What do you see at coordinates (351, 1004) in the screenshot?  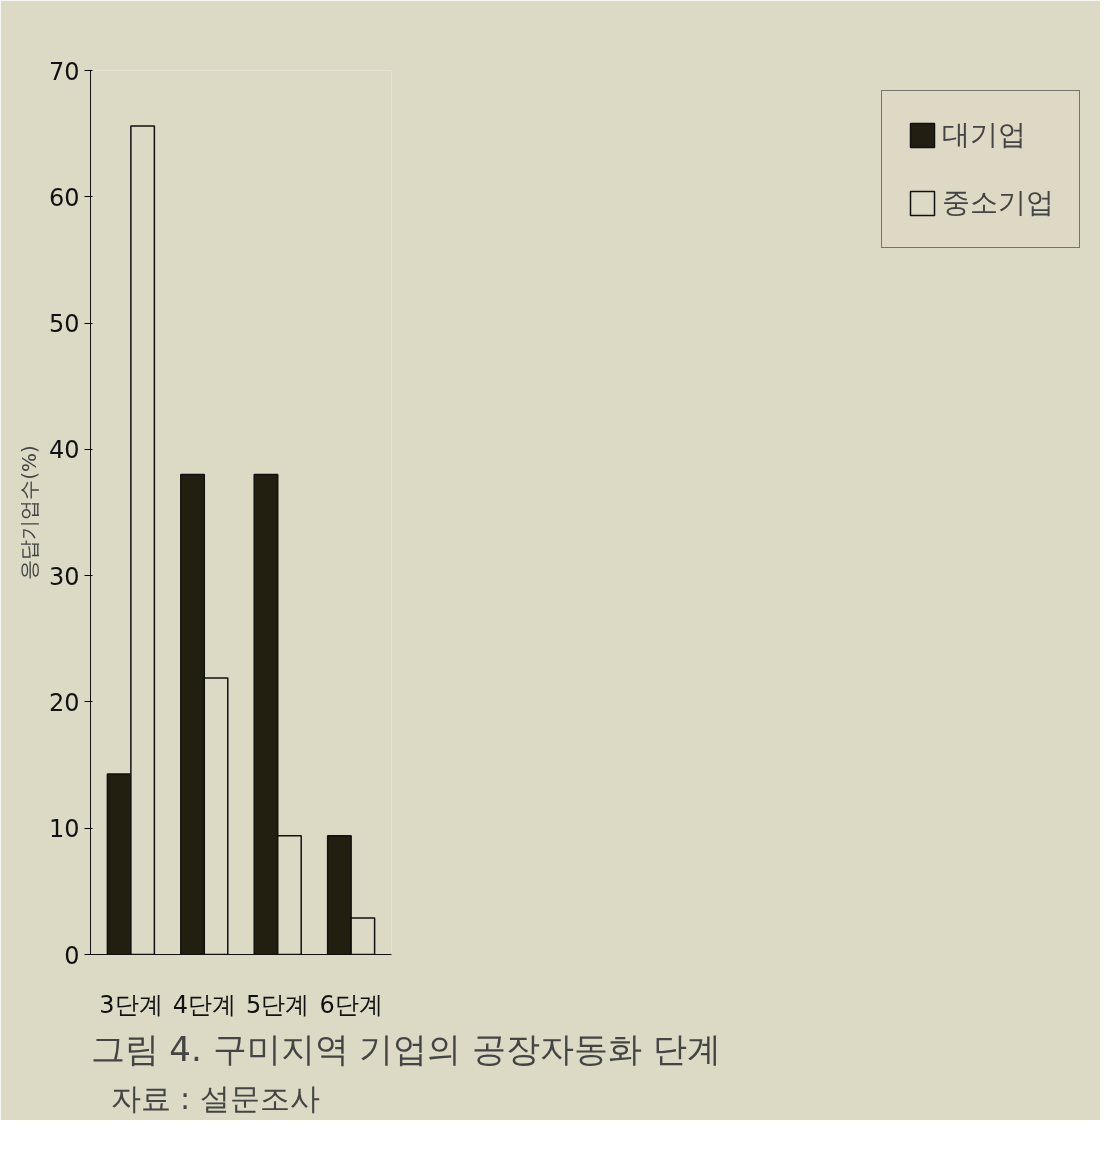 I see `x-tick-label: 6단계` at bounding box center [351, 1004].